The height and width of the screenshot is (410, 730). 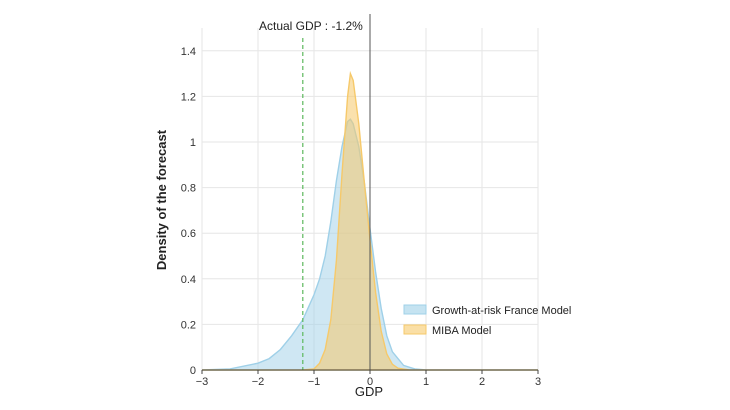 What do you see at coordinates (482, 382) in the screenshot?
I see `x-tick-label-5: 2` at bounding box center [482, 382].